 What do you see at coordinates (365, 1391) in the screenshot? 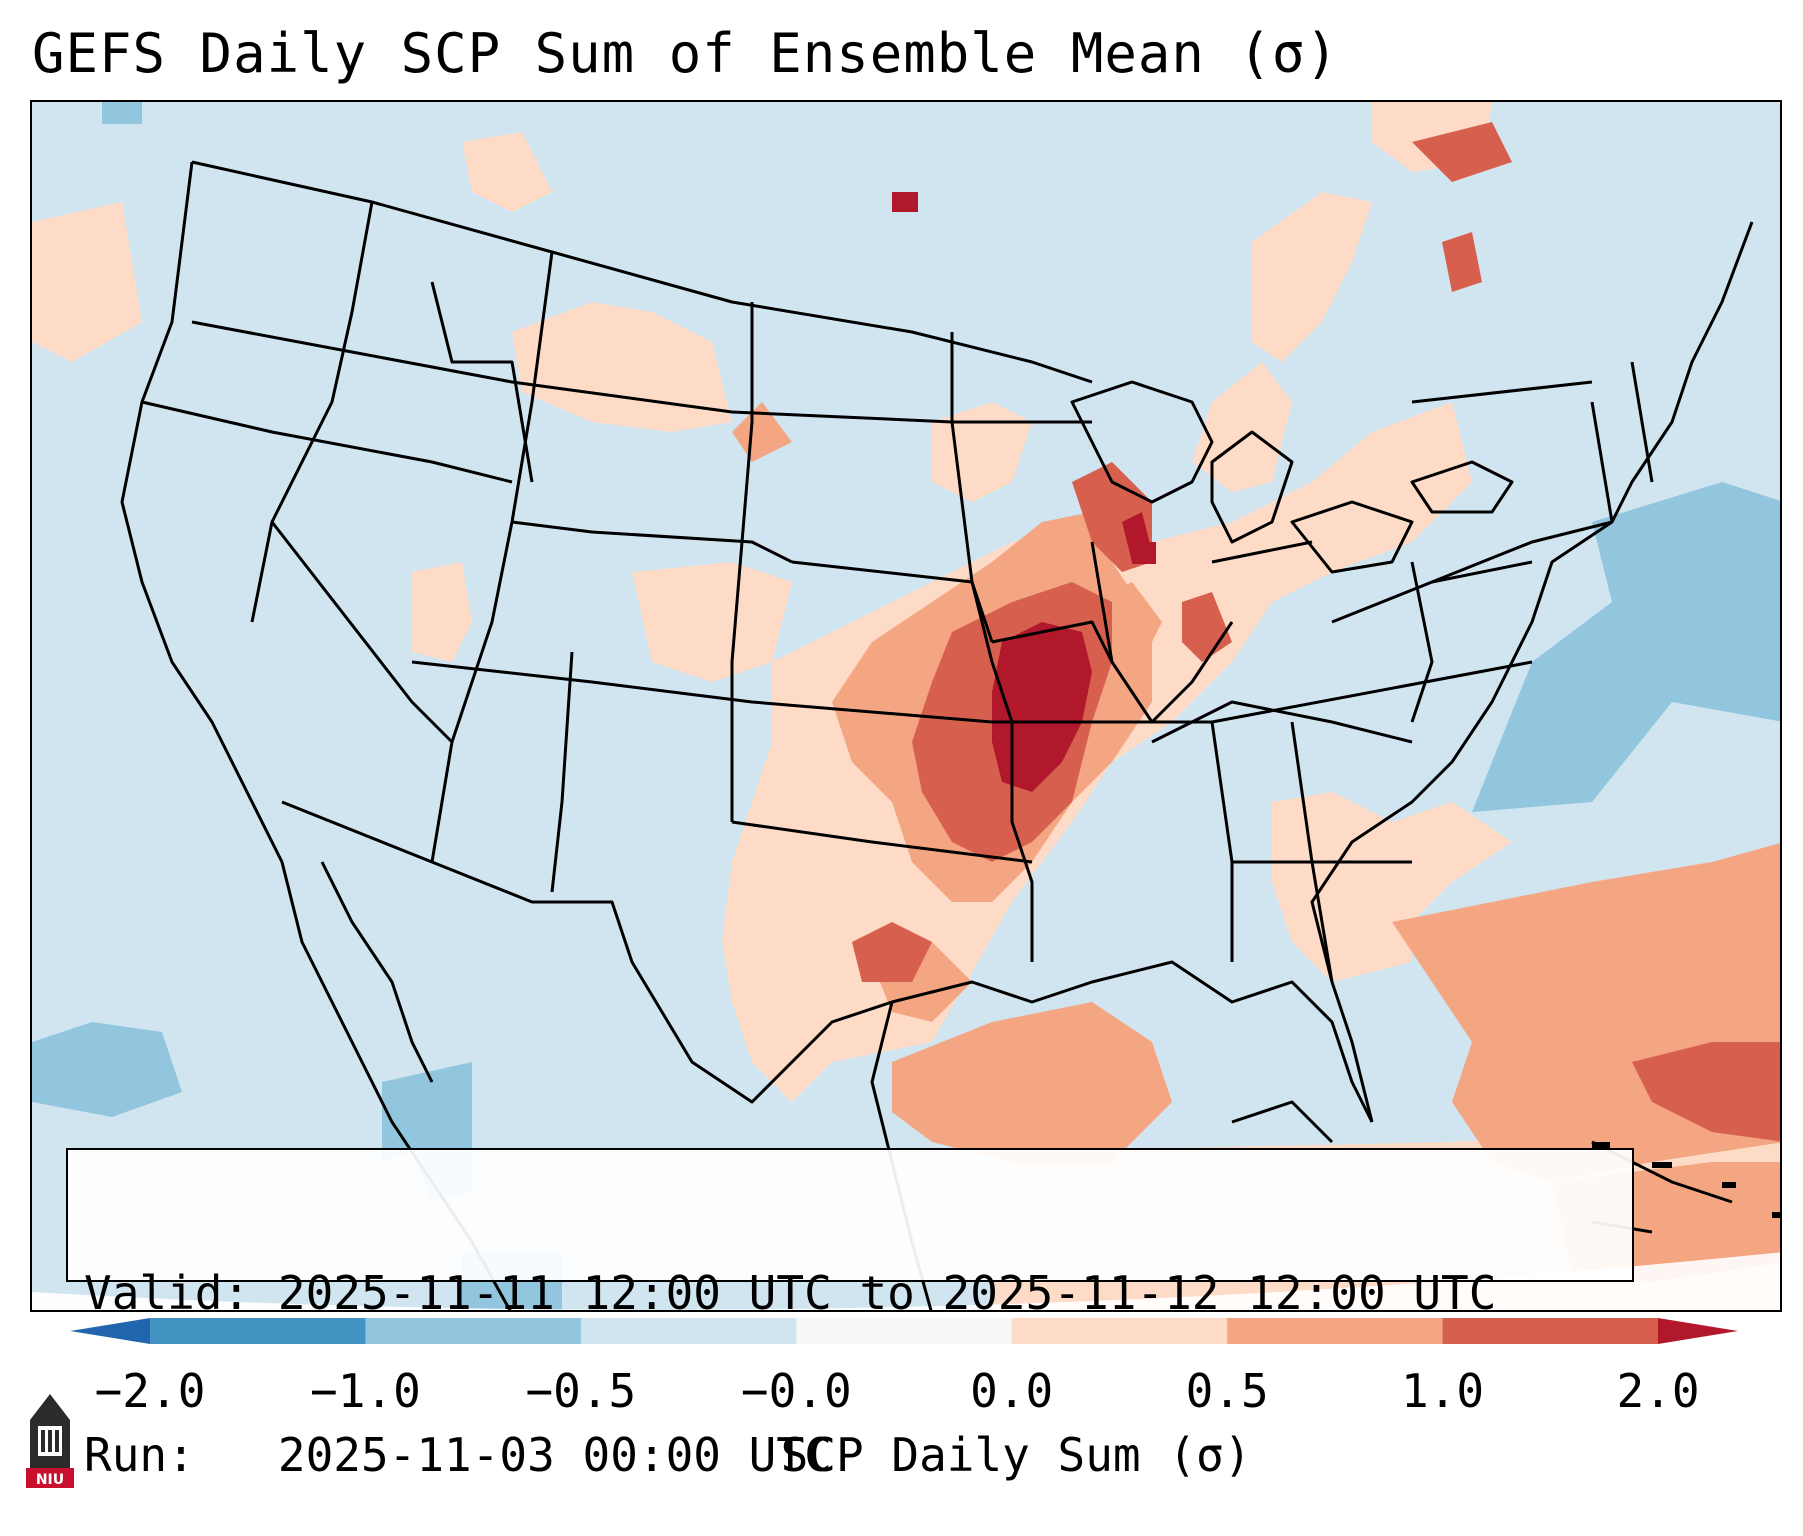
I see `colorbar-tick-label: −1.0` at bounding box center [365, 1391].